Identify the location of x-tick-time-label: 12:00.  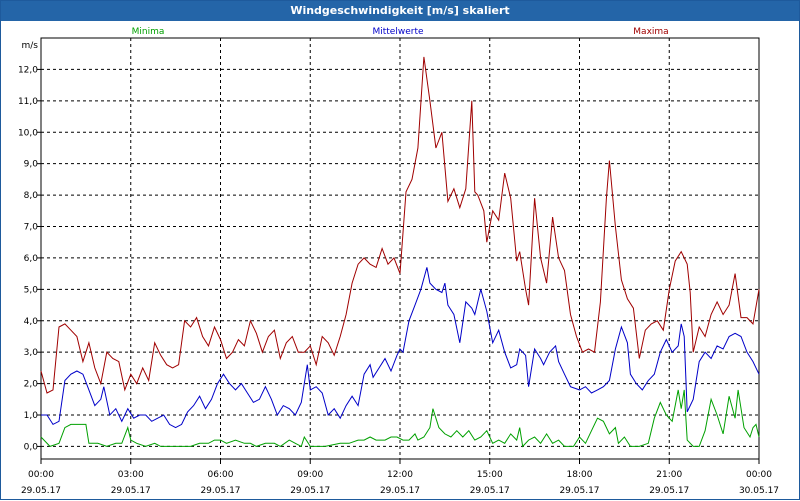
(400, 475).